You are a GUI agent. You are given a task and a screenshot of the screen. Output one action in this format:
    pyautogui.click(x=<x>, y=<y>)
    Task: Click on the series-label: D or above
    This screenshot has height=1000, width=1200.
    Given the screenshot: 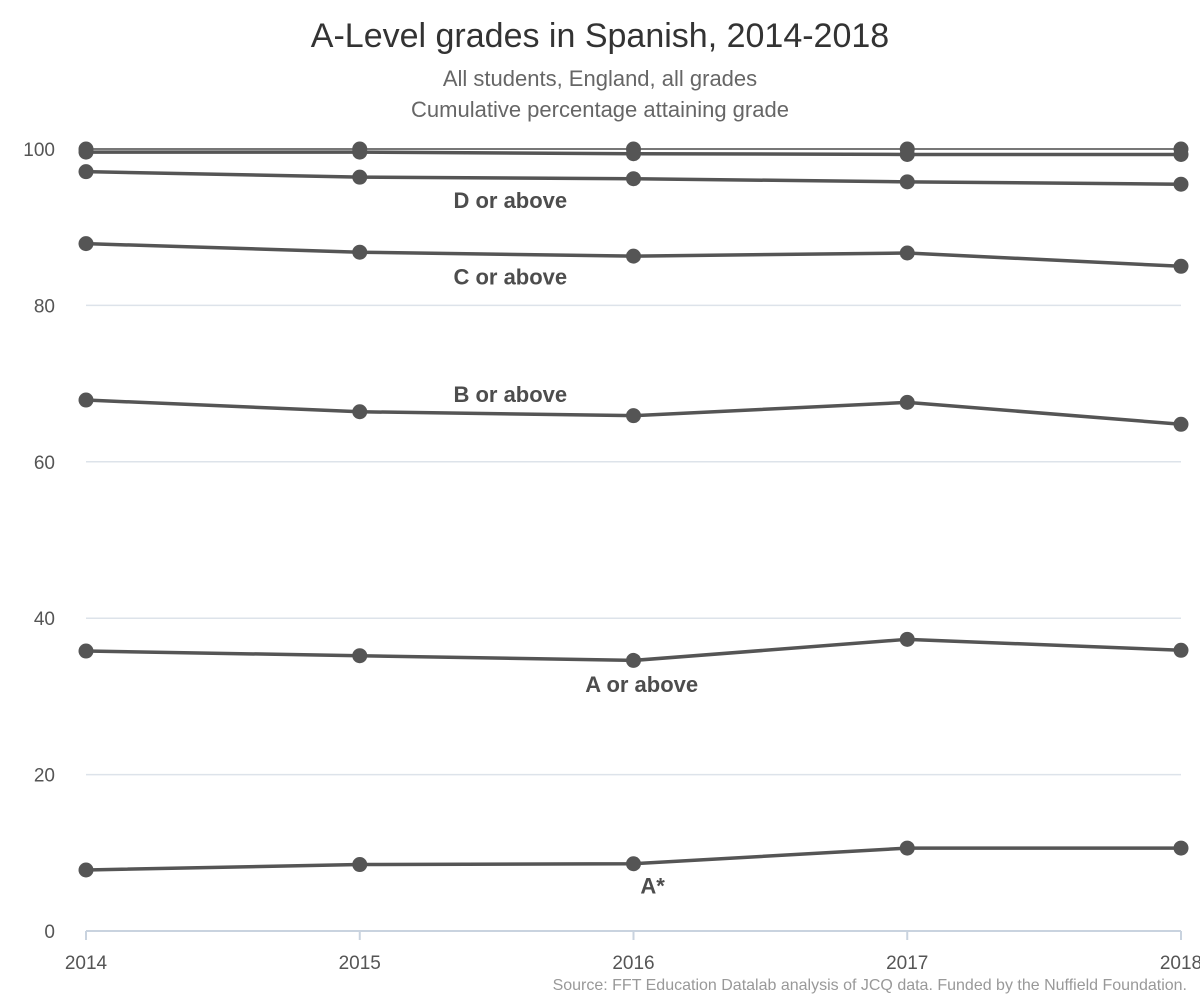 What is the action you would take?
    pyautogui.click(x=510, y=200)
    